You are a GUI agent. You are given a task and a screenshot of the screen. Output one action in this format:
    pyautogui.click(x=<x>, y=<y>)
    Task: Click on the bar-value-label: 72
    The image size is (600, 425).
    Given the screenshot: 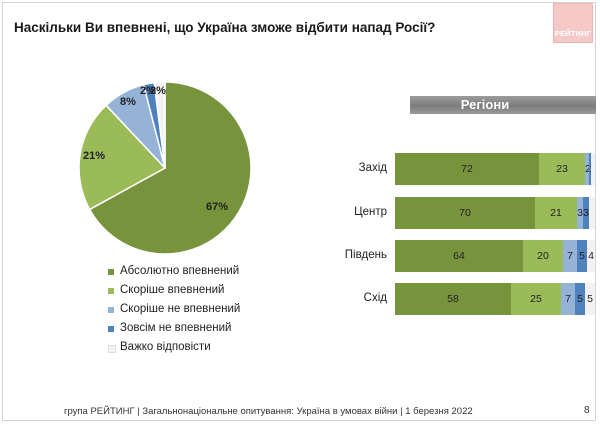 What is the action you would take?
    pyautogui.click(x=467, y=169)
    